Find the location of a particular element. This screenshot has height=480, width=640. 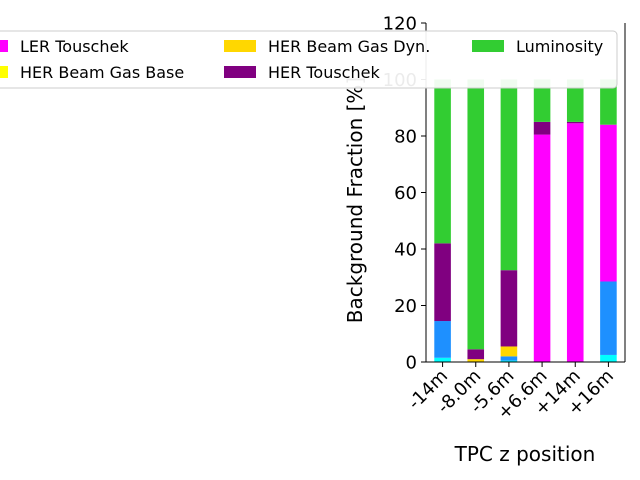

legend-label: HER Beam Gas Base is located at coordinates (102, 72).